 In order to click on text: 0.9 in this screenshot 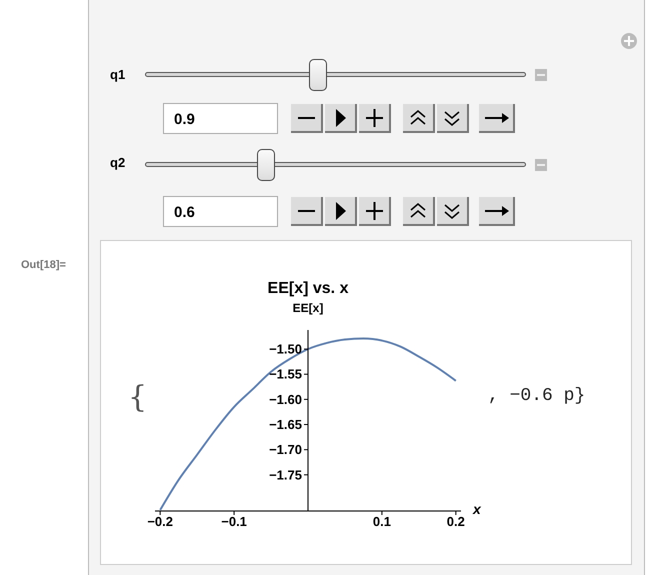, I will do `click(184, 119)`.